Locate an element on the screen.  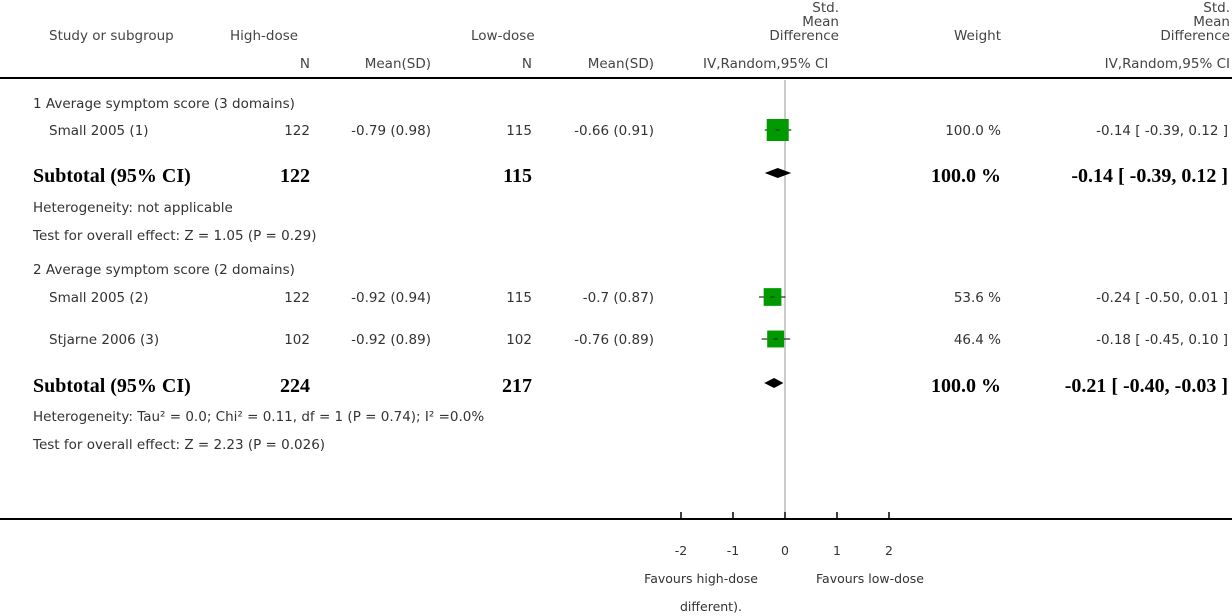
favours-low-dose-label: Favours low-dose is located at coordinates (870, 578).